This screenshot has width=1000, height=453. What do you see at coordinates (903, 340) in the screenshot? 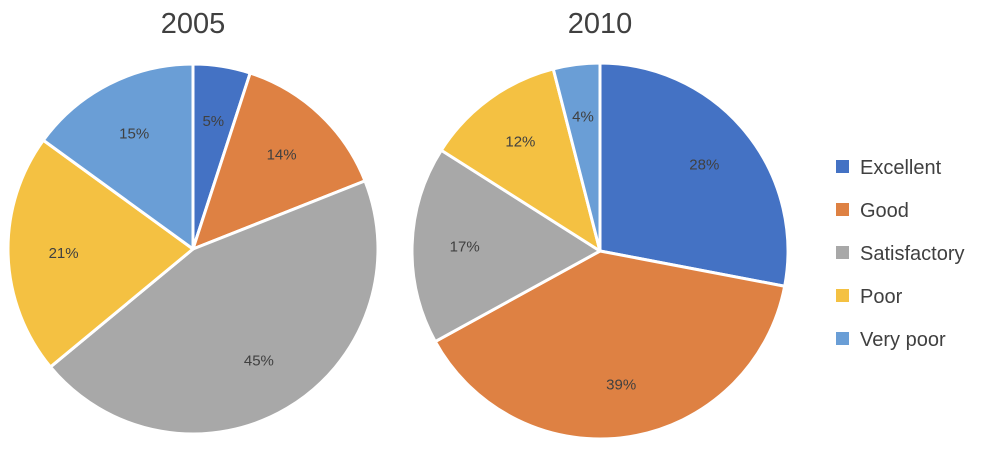
I see `legend-label-very-poor: Very poor` at bounding box center [903, 340].